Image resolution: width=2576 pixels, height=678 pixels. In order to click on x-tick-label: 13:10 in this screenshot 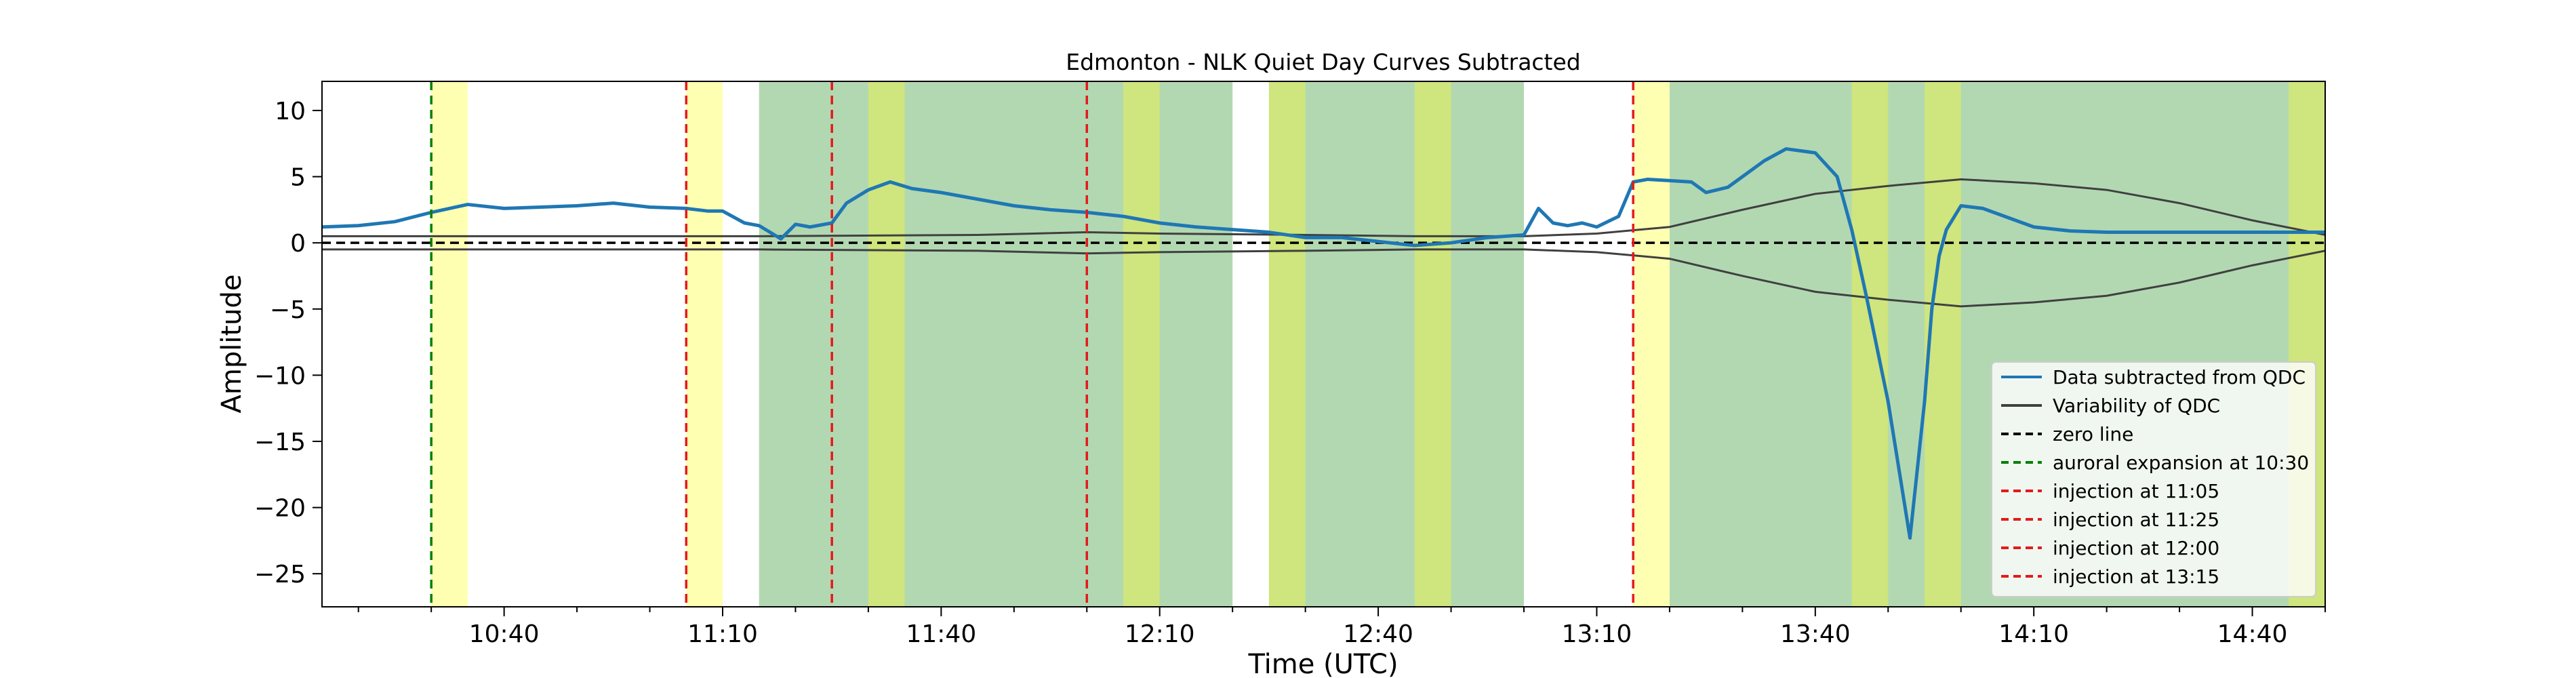, I will do `click(1597, 634)`.